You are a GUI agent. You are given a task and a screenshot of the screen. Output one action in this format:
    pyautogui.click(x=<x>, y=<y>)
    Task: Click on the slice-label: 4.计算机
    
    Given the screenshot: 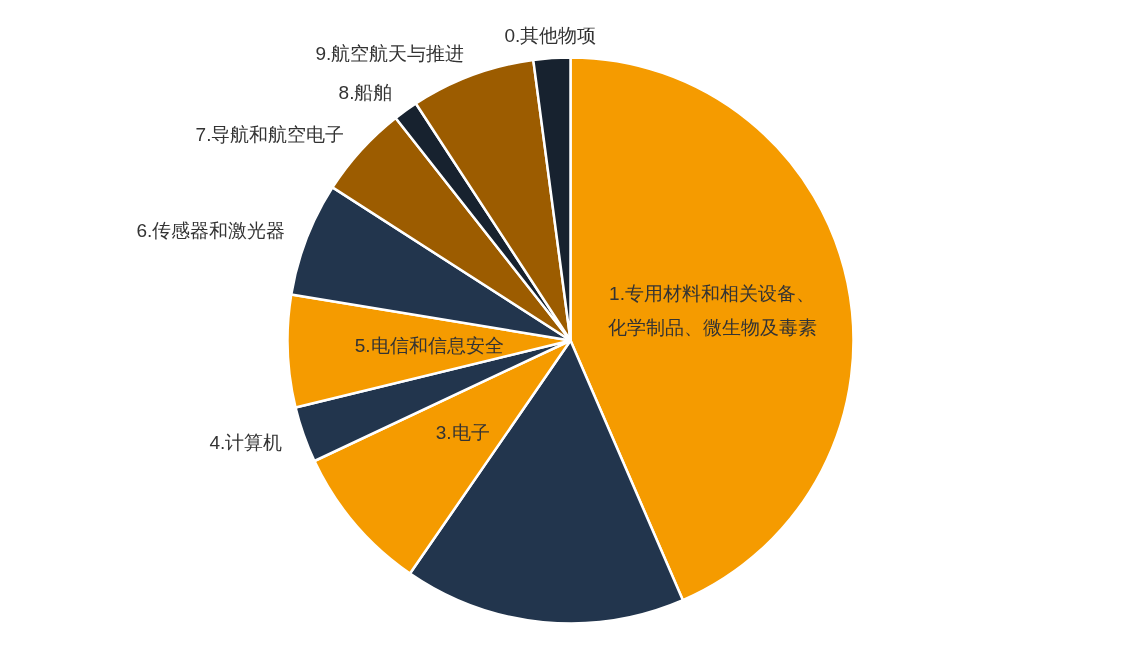 What is the action you would take?
    pyautogui.click(x=246, y=442)
    